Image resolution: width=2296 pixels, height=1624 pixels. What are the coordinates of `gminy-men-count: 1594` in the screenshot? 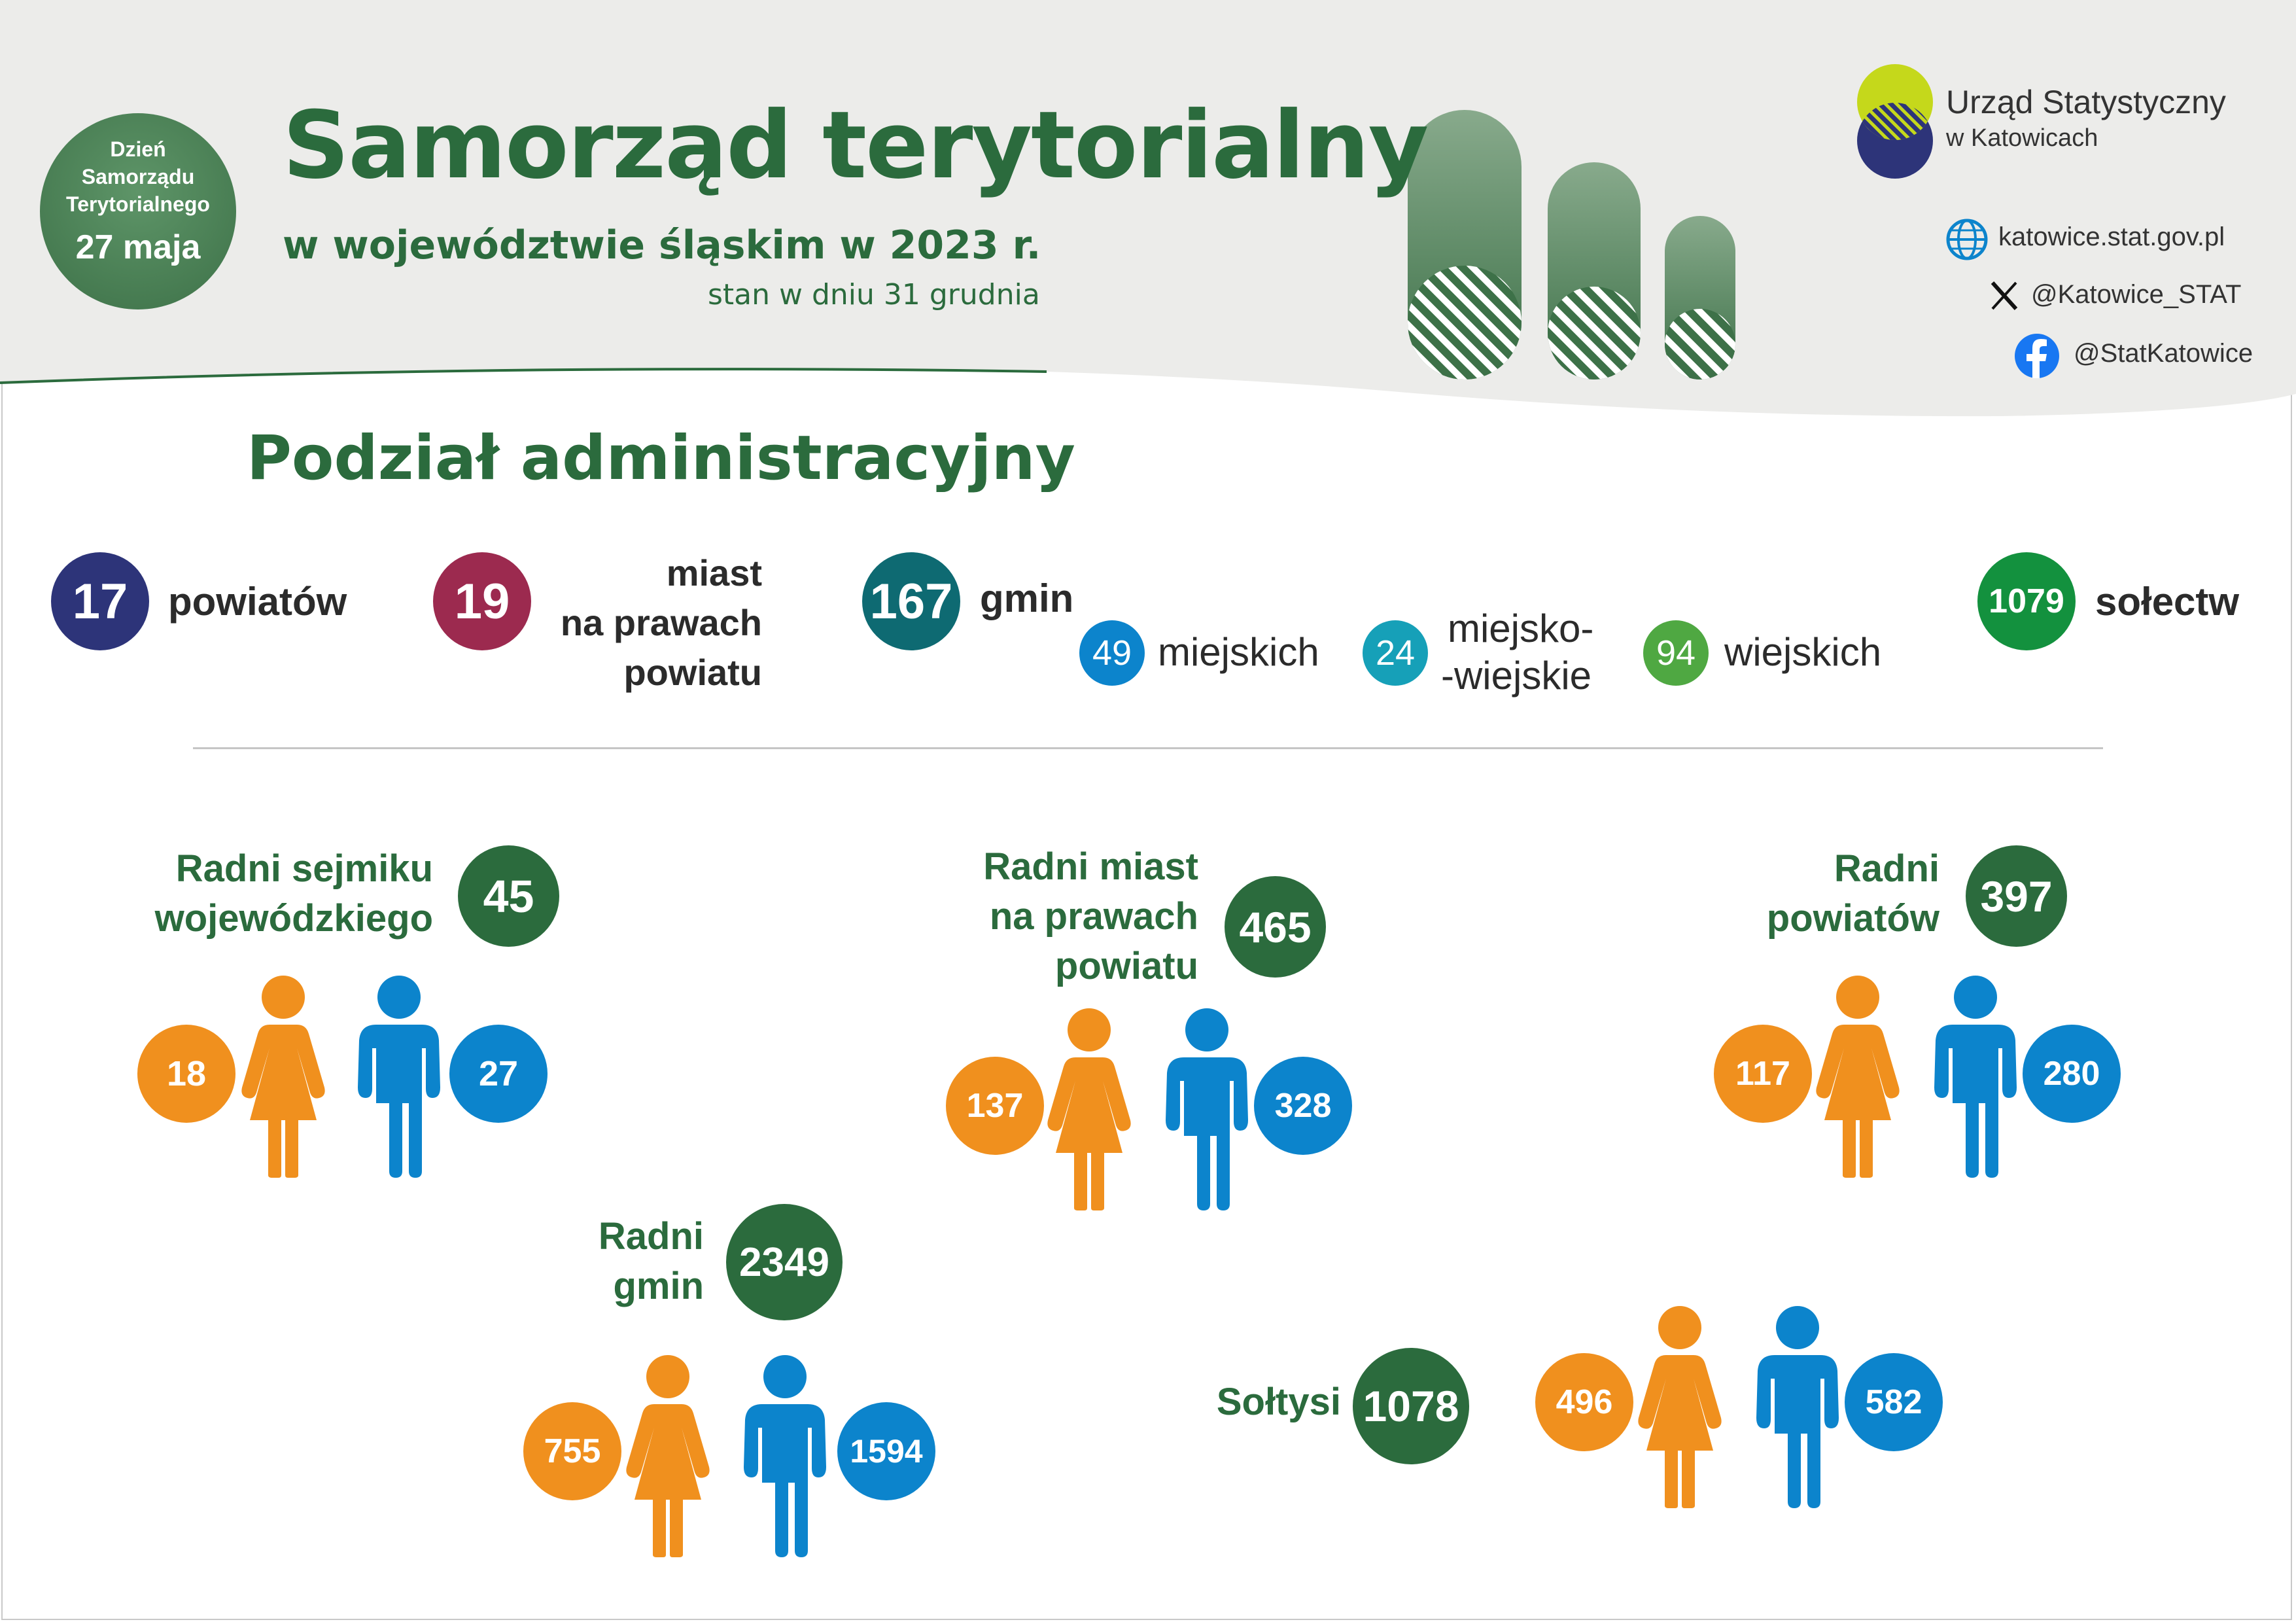 It's located at (886, 1451).